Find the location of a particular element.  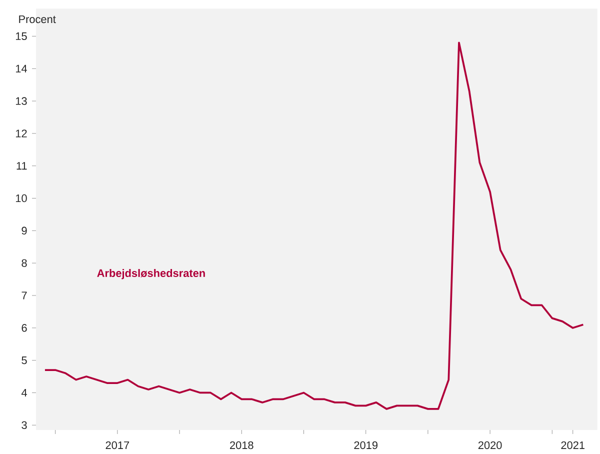

y-tick-label: 11 is located at coordinates (21, 166).